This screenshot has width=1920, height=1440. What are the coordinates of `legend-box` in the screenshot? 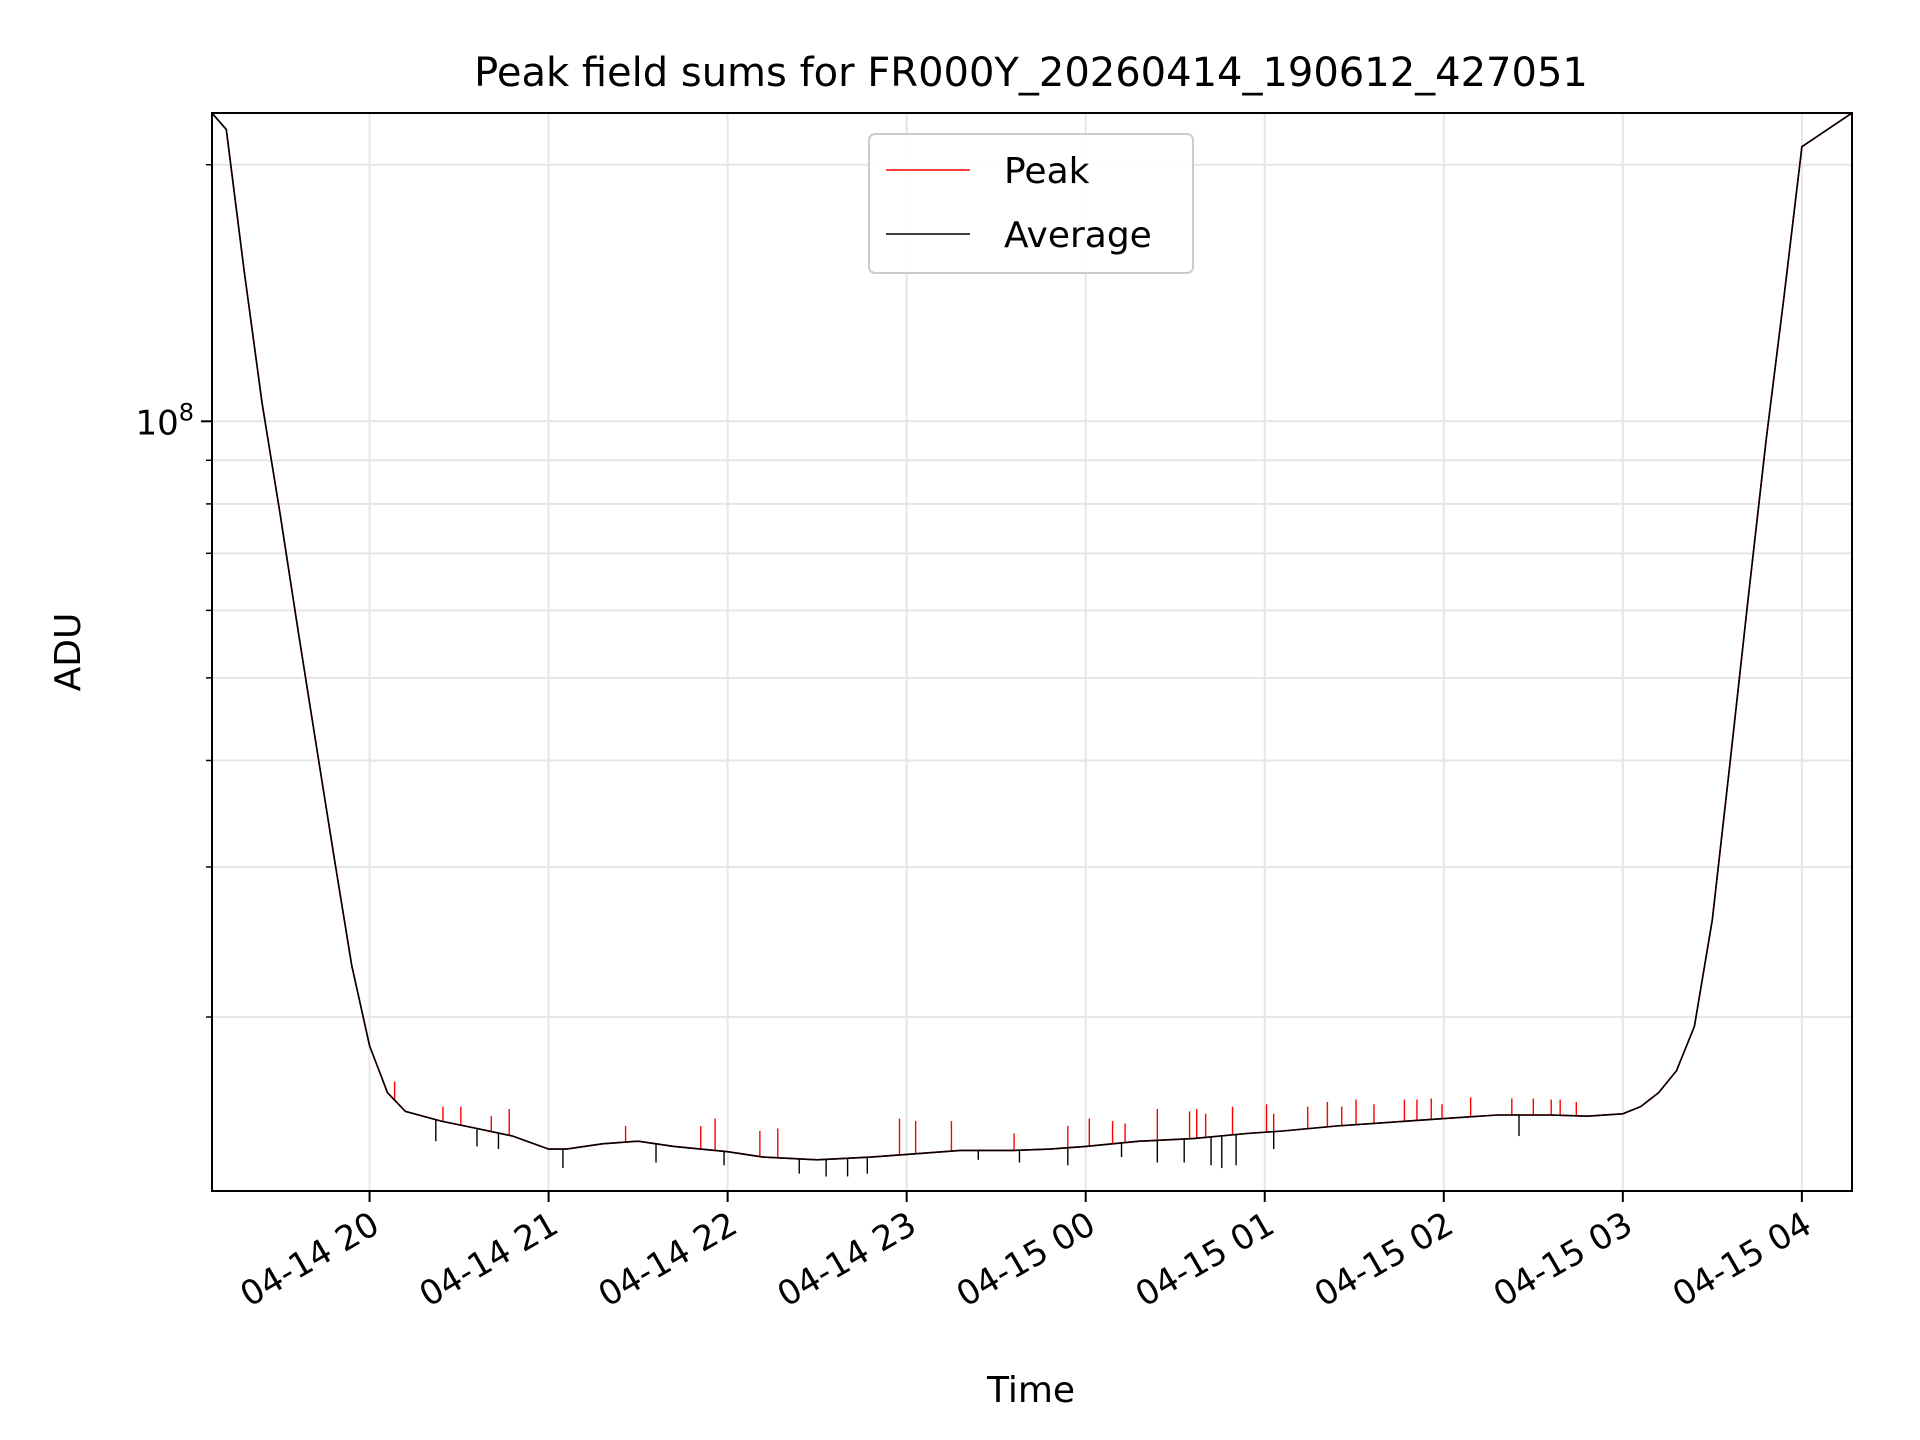 It's located at (1031, 203).